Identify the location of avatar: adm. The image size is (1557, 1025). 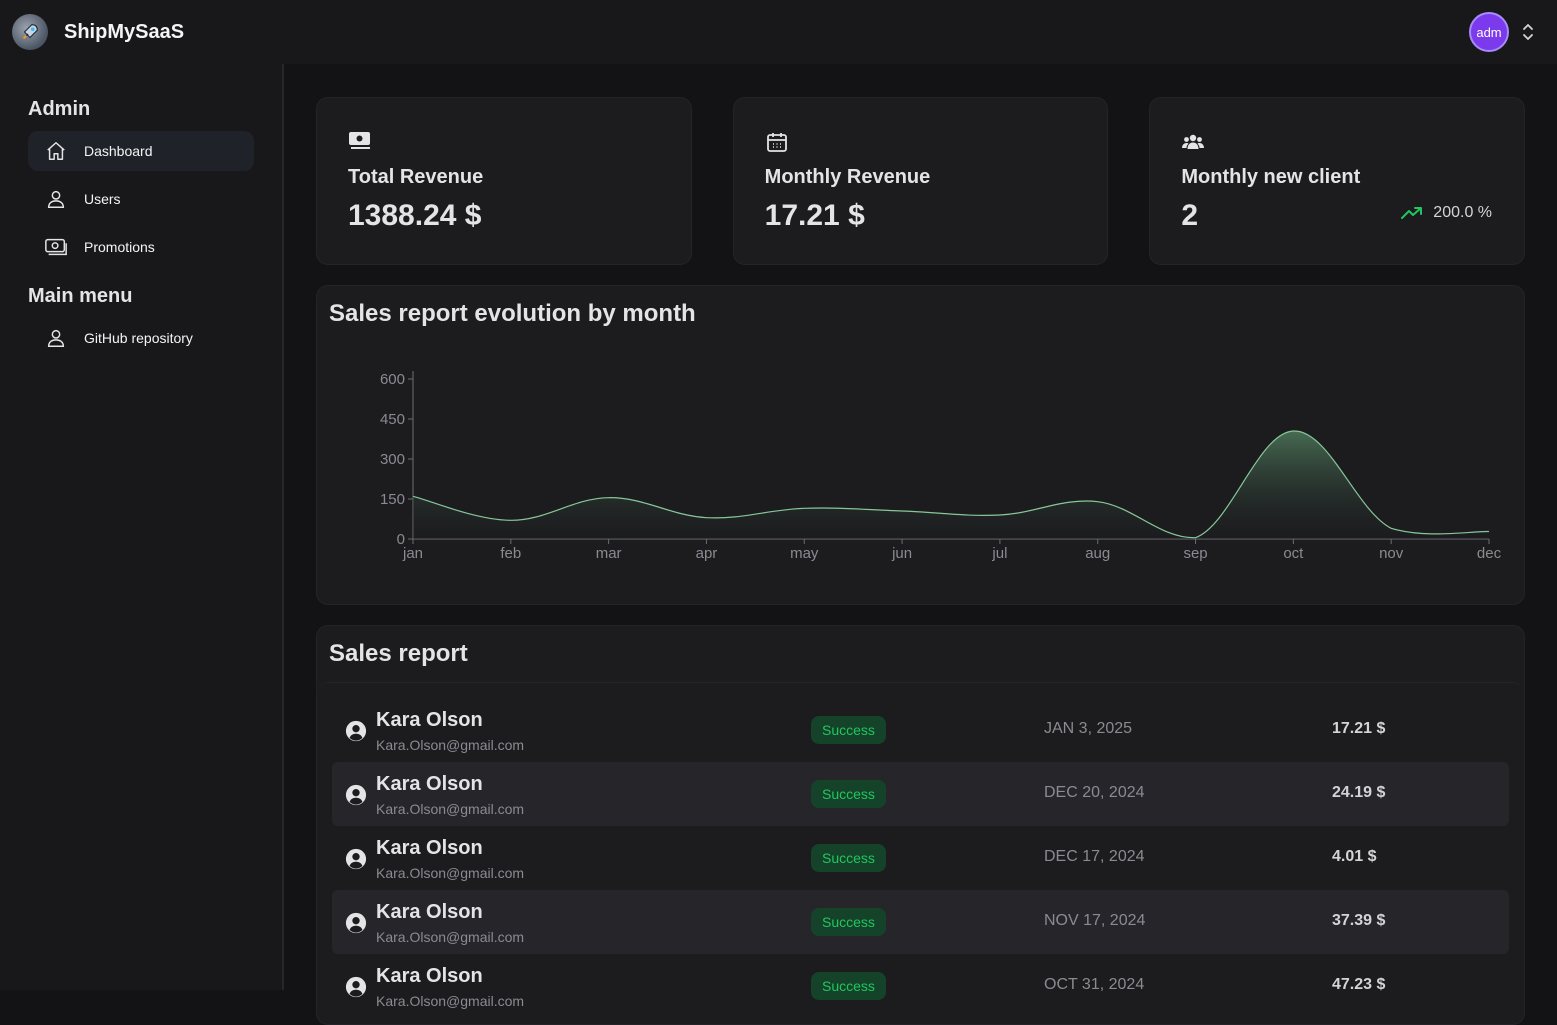
(1489, 32).